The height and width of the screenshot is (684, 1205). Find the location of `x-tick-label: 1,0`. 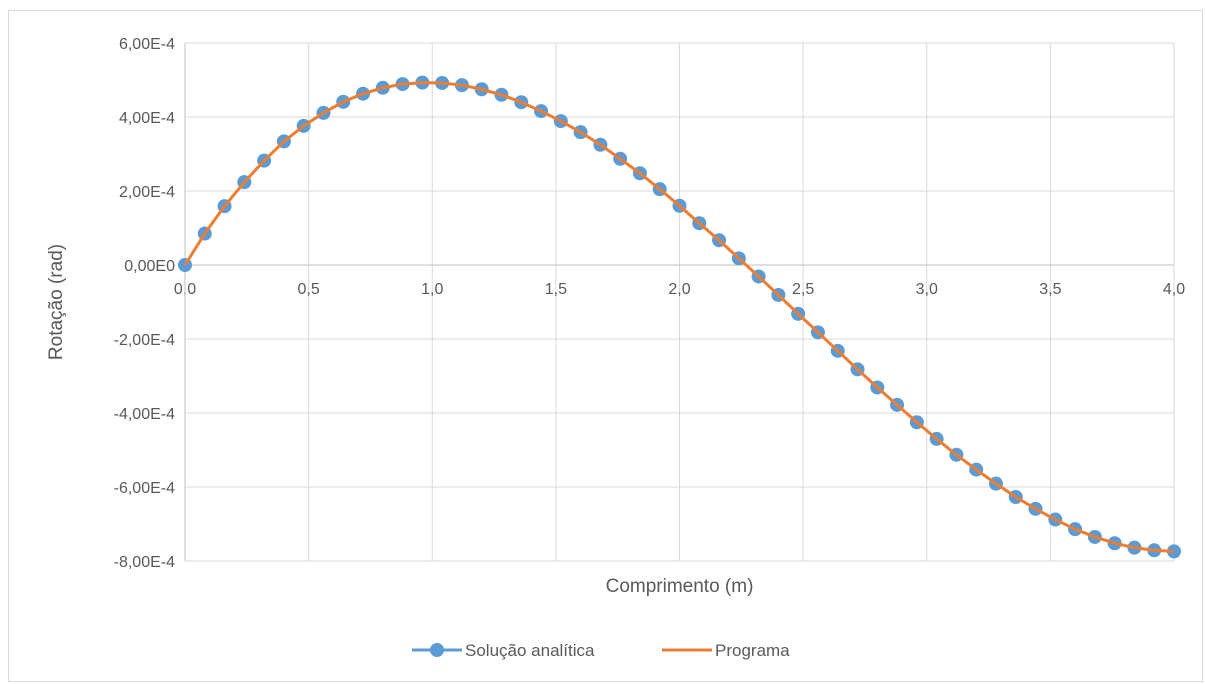

x-tick-label: 1,0 is located at coordinates (432, 289).